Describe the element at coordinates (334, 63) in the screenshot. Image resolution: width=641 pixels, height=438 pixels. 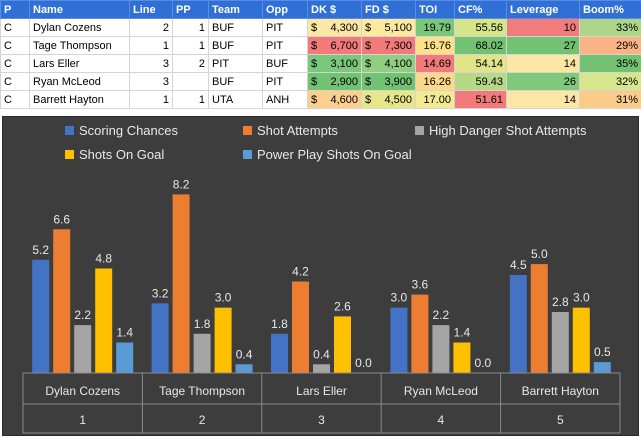
I see `cell-dk-salary: $3,100` at that location.